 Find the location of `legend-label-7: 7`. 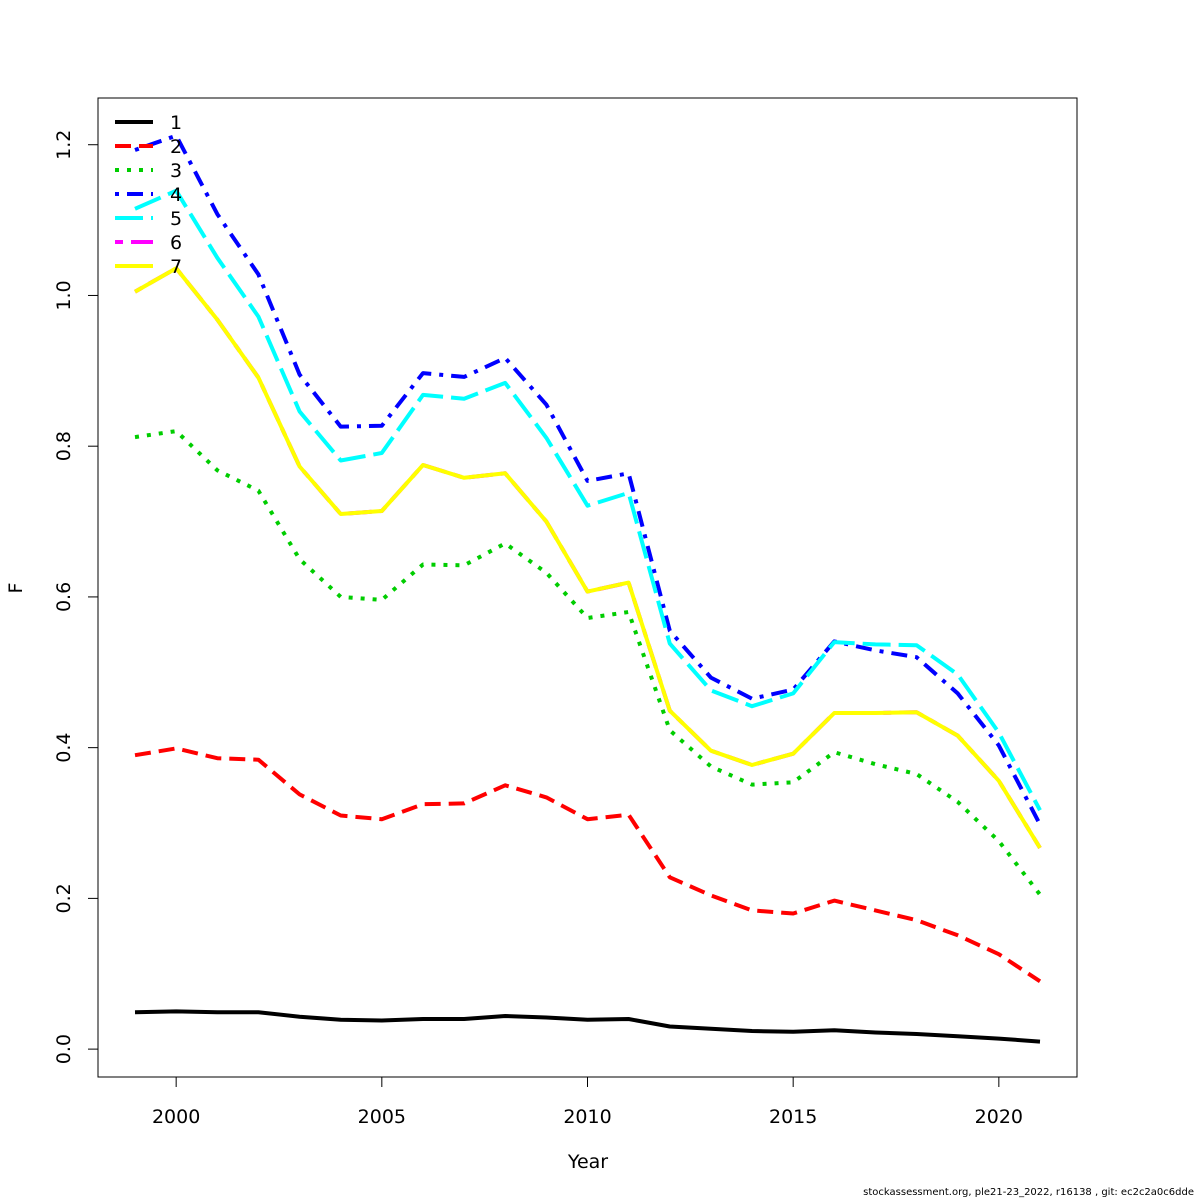

legend-label-7: 7 is located at coordinates (176, 267).